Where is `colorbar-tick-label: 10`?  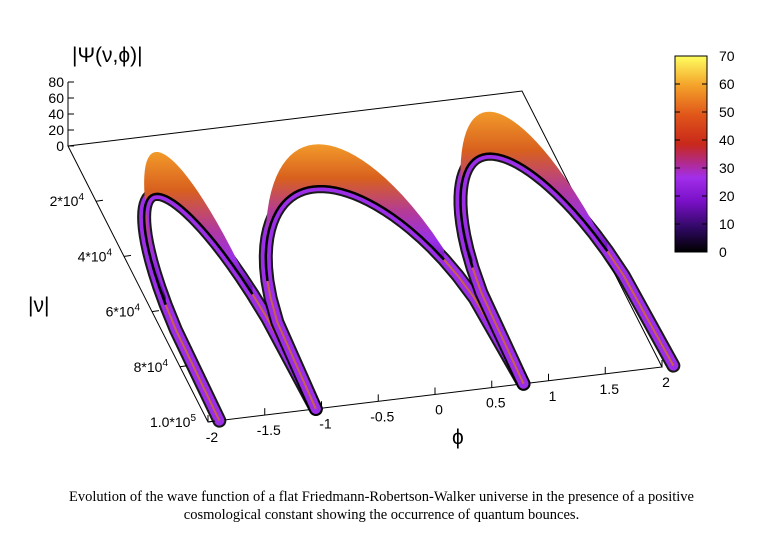
colorbar-tick-label: 10 is located at coordinates (727, 224).